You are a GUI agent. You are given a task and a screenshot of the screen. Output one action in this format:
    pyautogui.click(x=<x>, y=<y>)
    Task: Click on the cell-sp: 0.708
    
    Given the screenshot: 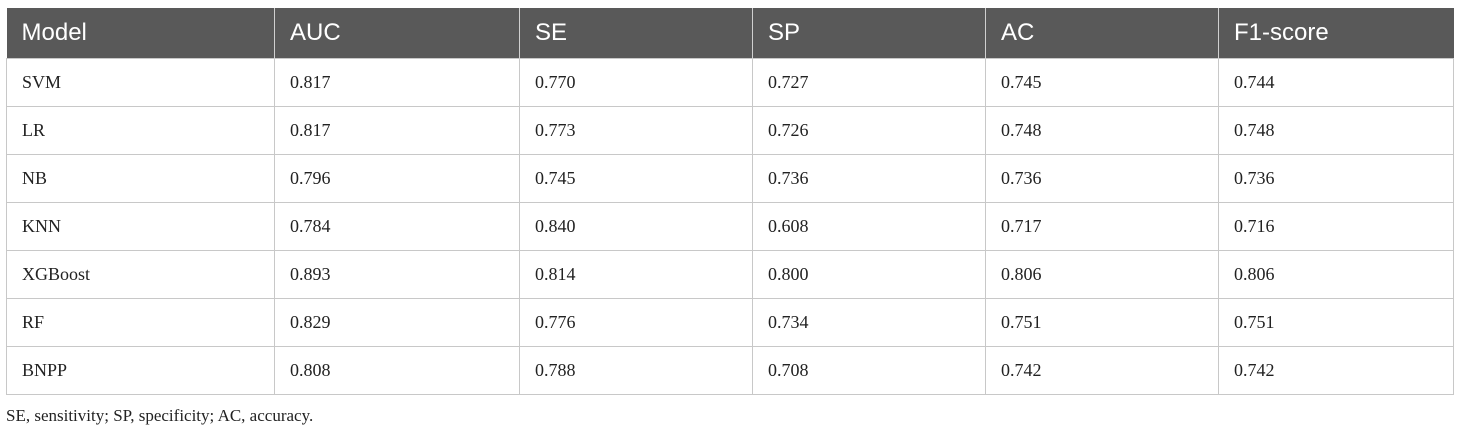 What is the action you would take?
    pyautogui.click(x=869, y=370)
    